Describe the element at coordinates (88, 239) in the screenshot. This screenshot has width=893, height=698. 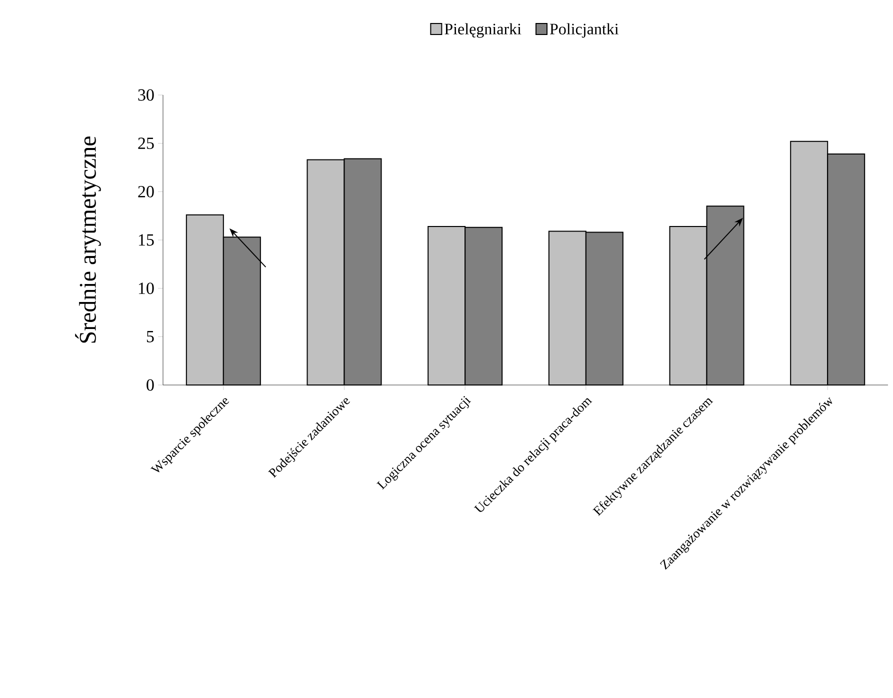
I see `y-axis-title: Średnie arytmetyczne` at that location.